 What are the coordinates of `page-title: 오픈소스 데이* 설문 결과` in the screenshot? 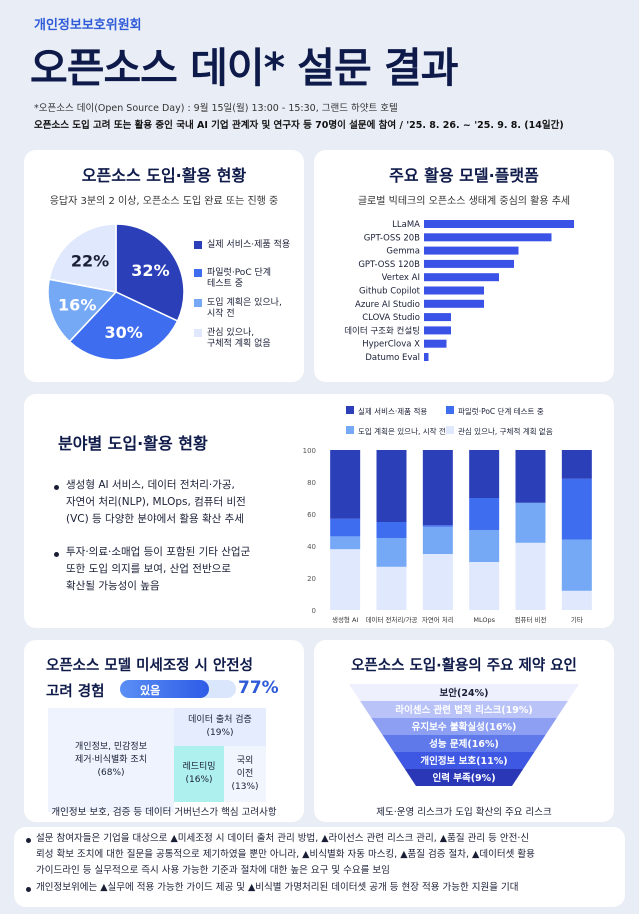 It's located at (244, 68).